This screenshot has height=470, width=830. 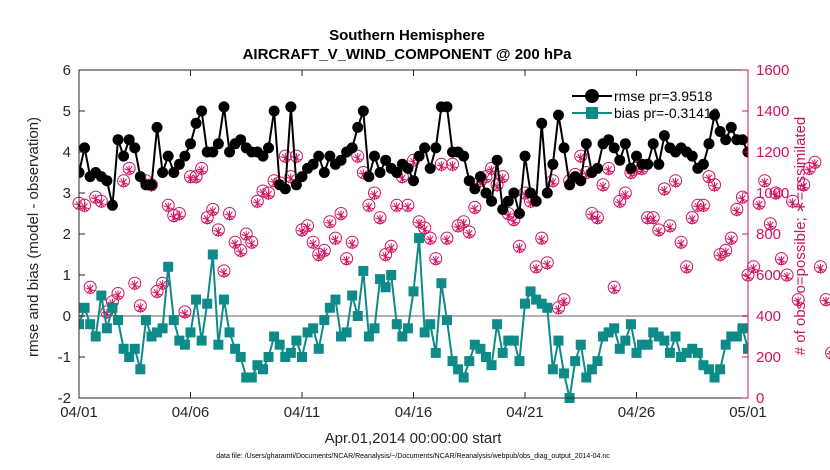 What do you see at coordinates (768, 357) in the screenshot?
I see `y2-tick-label: 200` at bounding box center [768, 357].